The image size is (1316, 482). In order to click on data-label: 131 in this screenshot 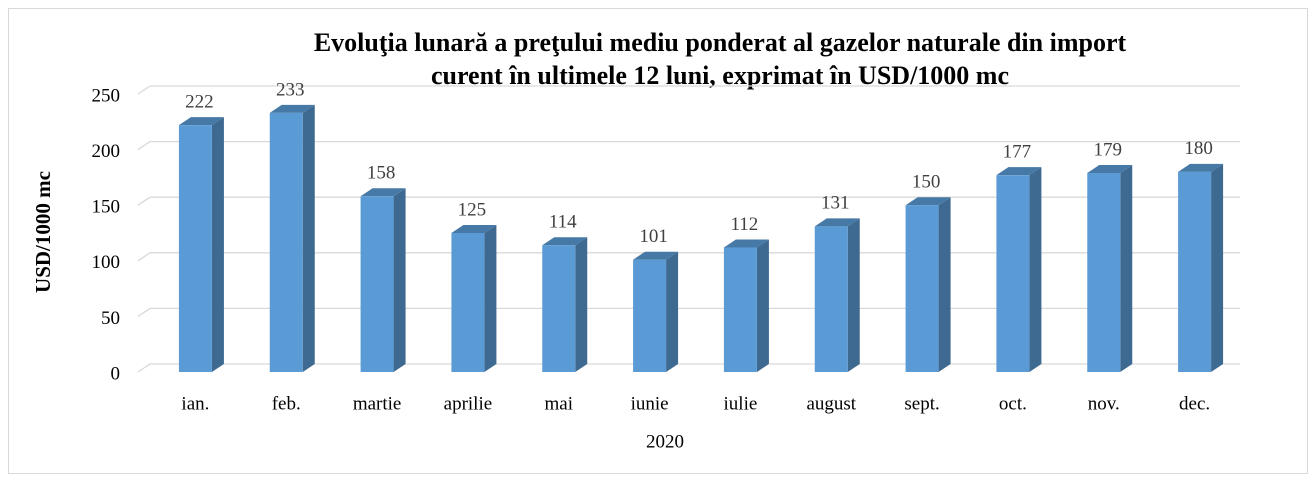, I will do `click(835, 203)`.